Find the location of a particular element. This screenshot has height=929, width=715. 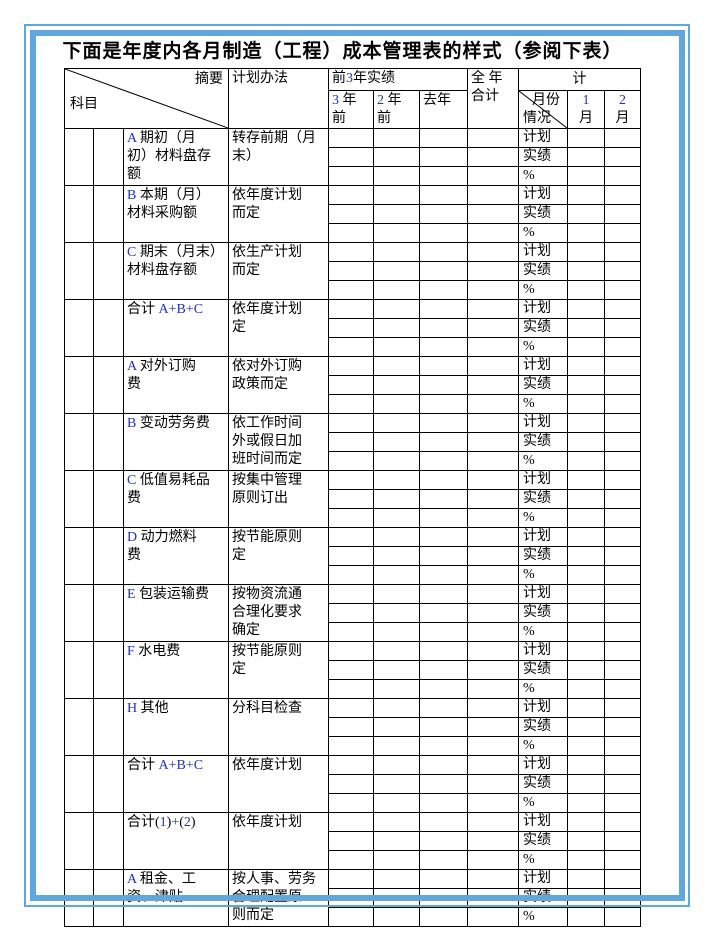

table-row: % is located at coordinates (353, 917).